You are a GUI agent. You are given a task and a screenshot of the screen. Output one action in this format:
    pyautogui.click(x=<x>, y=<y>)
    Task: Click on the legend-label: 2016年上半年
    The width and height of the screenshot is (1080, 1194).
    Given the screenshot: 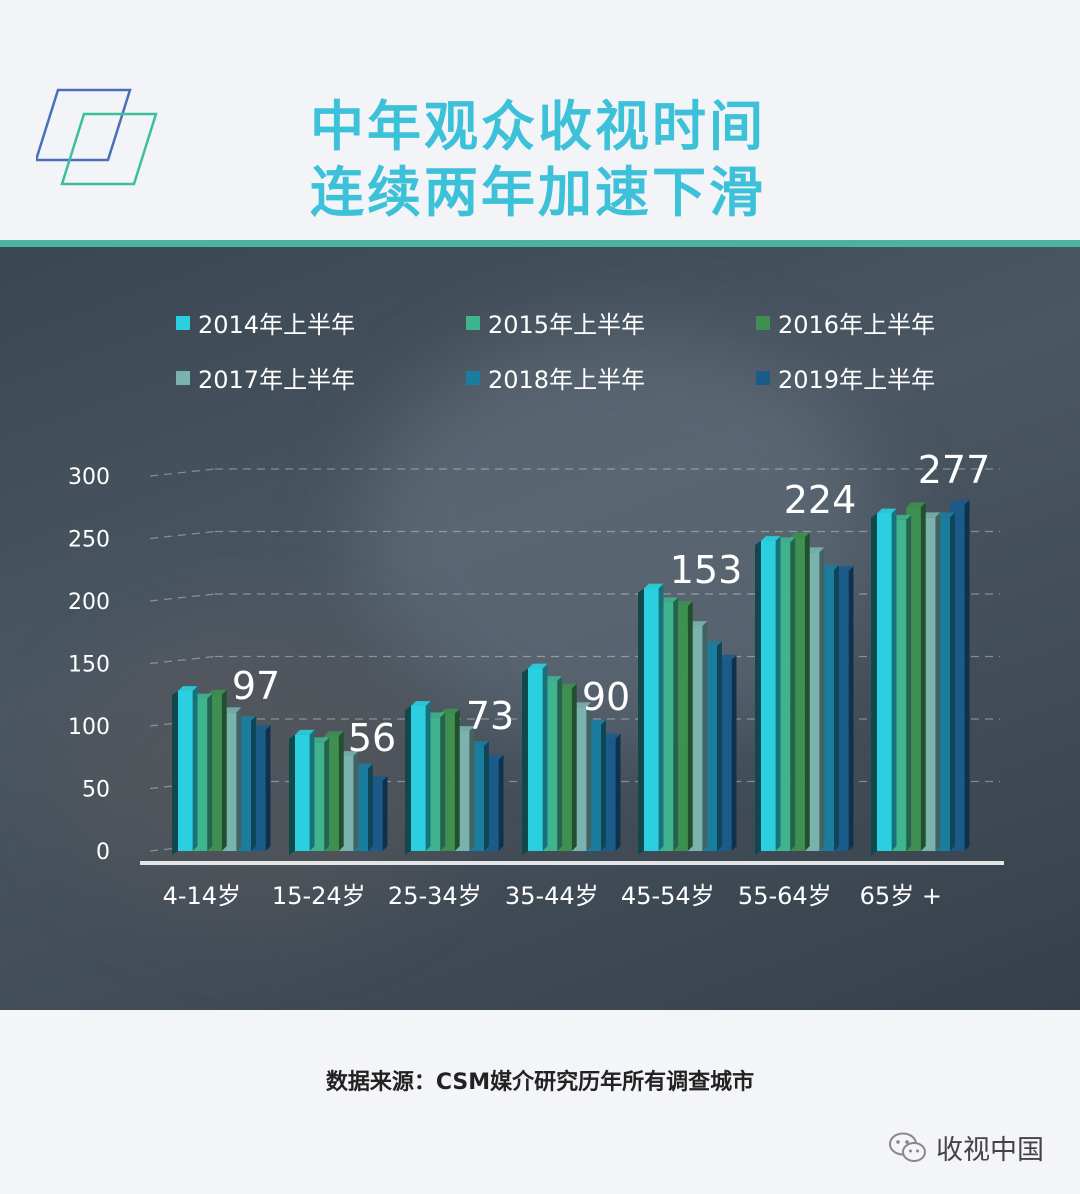 What is the action you would take?
    pyautogui.click(x=857, y=325)
    